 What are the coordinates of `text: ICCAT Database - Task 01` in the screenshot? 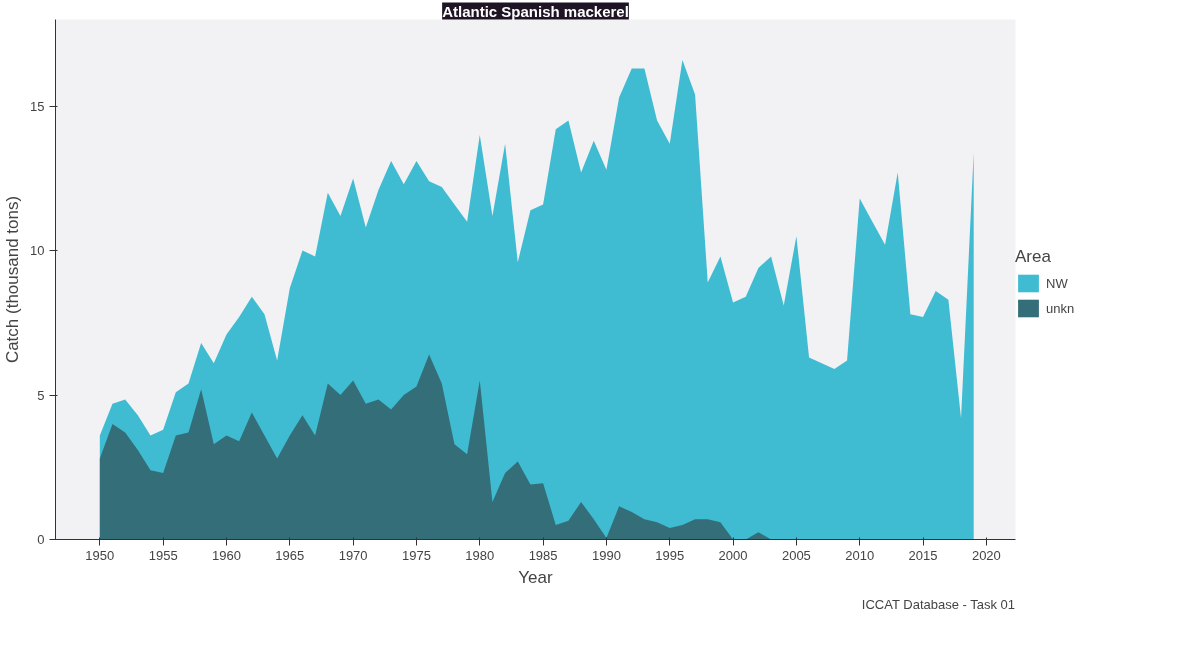 It's located at (938, 604).